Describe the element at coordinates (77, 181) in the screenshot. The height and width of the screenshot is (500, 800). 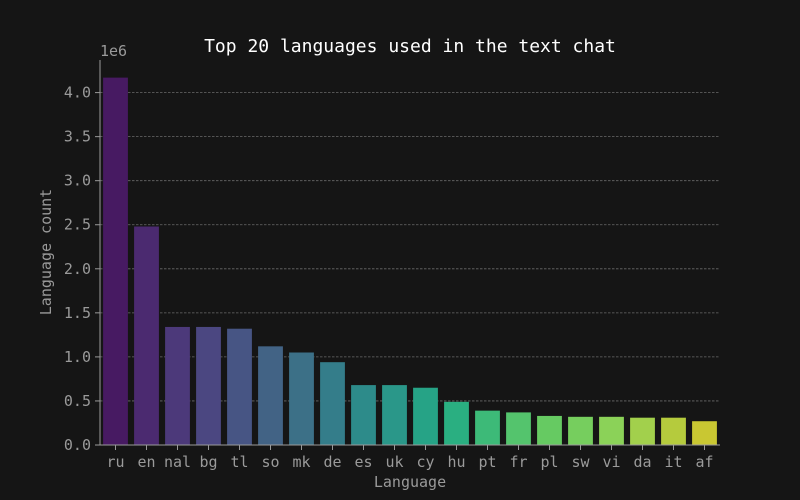
I see `y-tick-label: 3.0` at that location.